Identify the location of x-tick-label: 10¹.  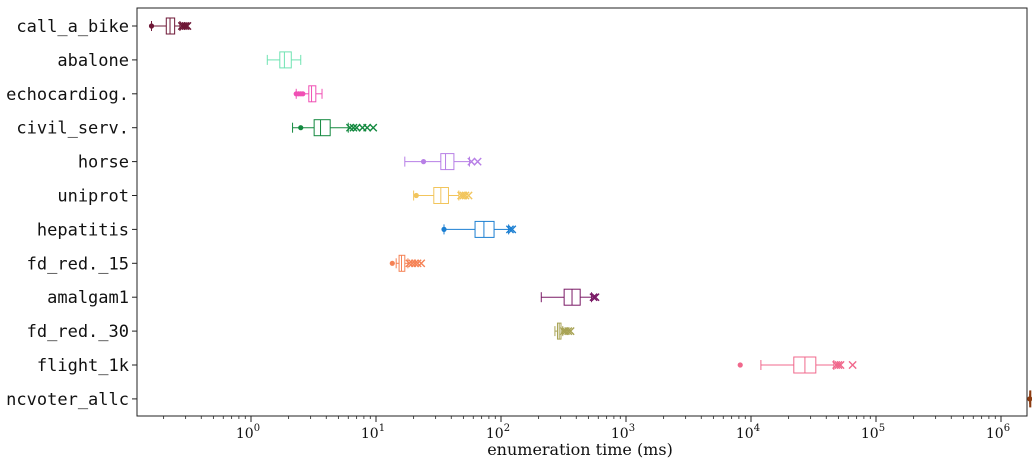
(373, 432).